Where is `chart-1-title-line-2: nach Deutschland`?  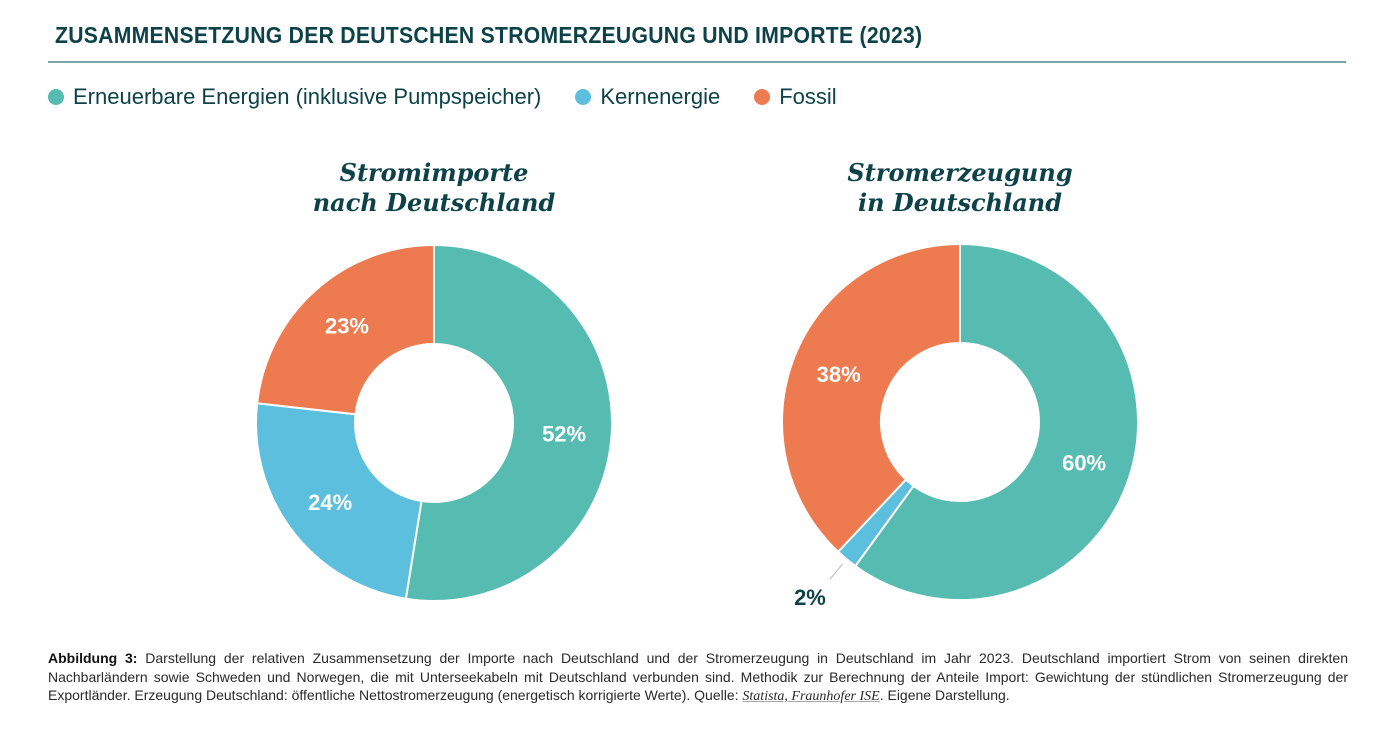 chart-1-title-line-2: nach Deutschland is located at coordinates (434, 202).